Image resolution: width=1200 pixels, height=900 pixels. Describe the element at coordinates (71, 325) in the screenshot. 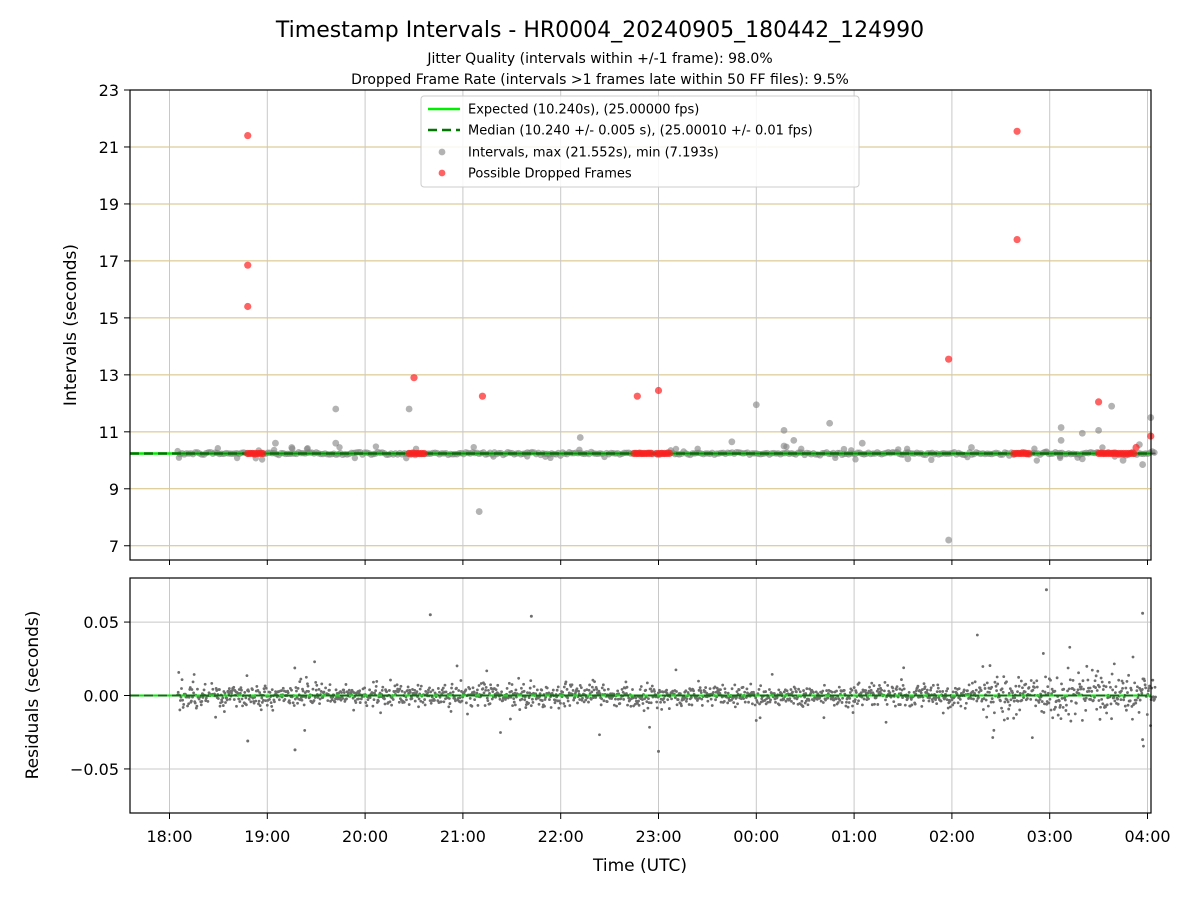

I see `intervals-y-axis-label: Intervals (seconds)` at that location.